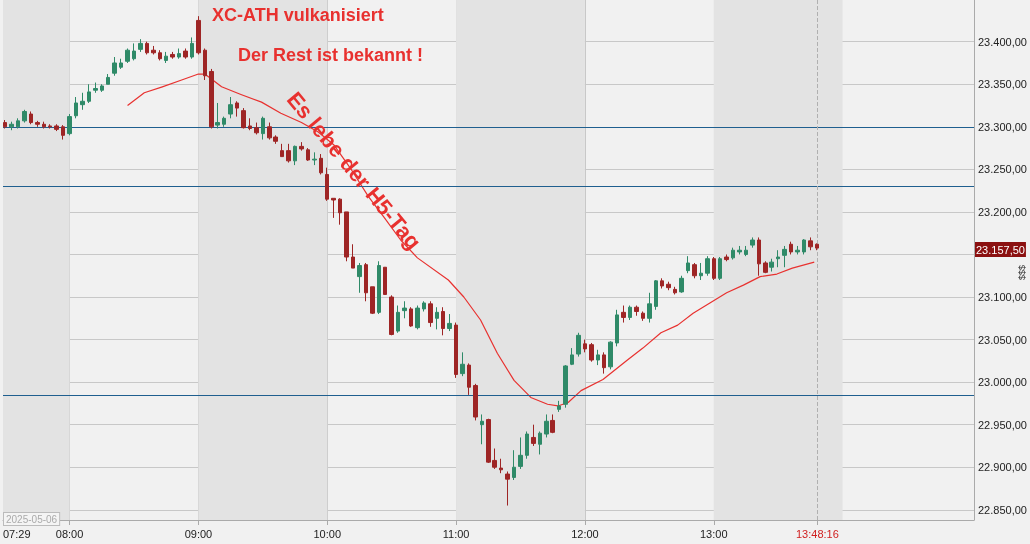 The image size is (1030, 544). What do you see at coordinates (1002, 382) in the screenshot?
I see `y-tick-label: 23.000,00` at bounding box center [1002, 382].